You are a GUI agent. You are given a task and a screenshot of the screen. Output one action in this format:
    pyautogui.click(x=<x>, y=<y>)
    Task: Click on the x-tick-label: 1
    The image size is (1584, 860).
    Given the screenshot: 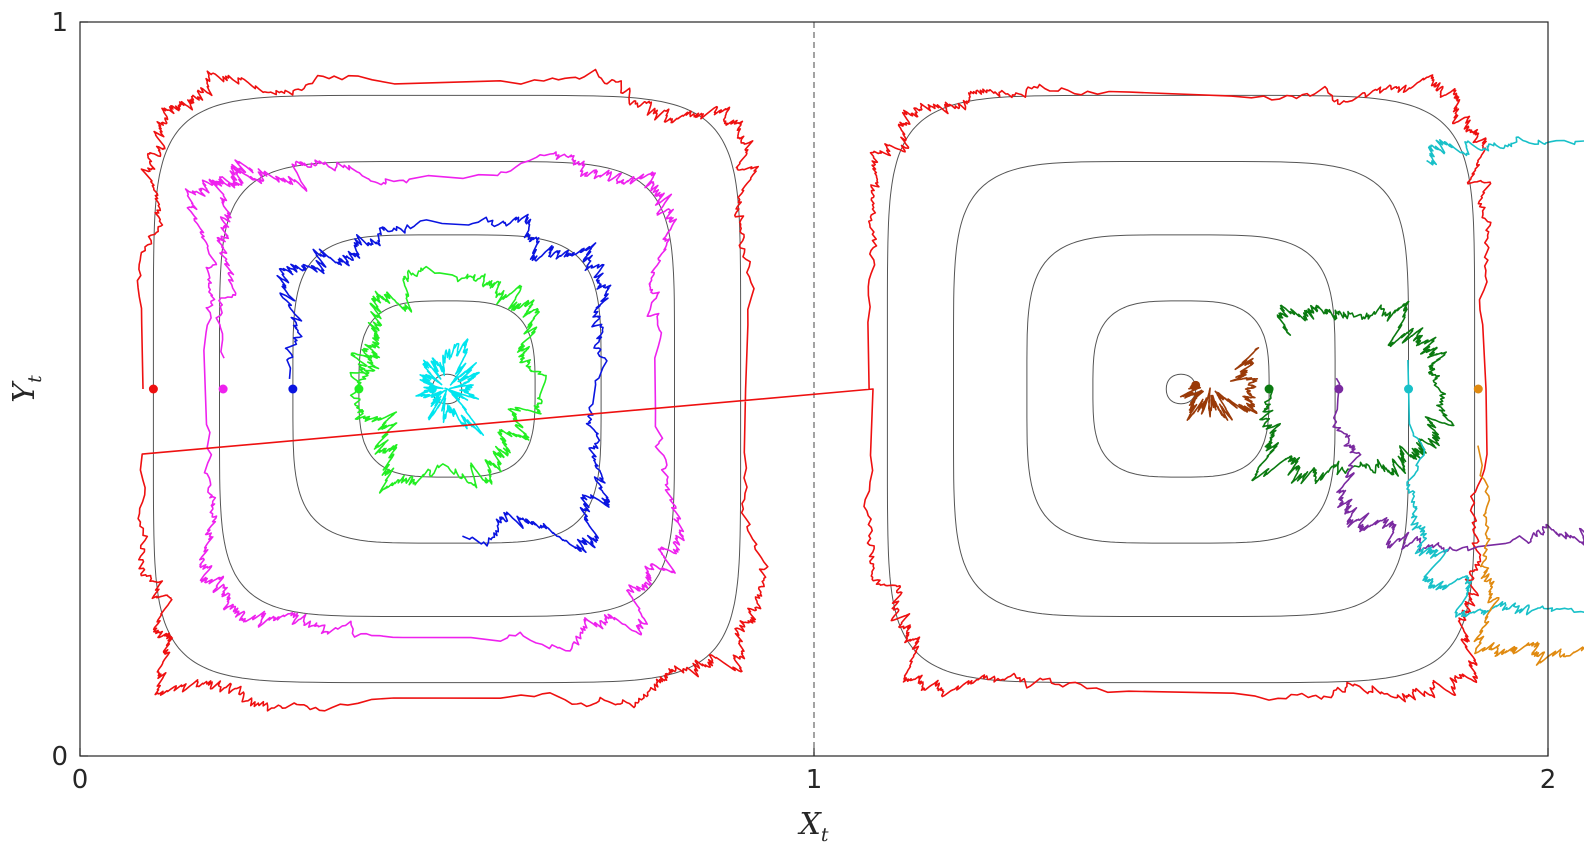 What is the action you would take?
    pyautogui.click(x=814, y=780)
    